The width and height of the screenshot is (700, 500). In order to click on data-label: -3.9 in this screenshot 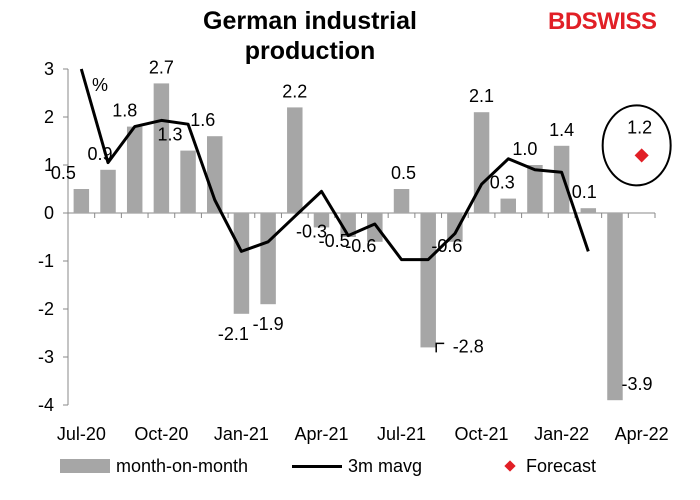, I will do `click(636, 384)`.